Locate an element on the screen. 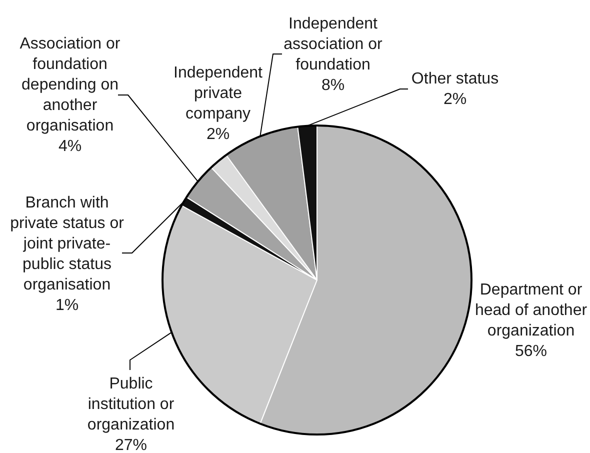  slice-label: Independent private company is located at coordinates (219, 93).